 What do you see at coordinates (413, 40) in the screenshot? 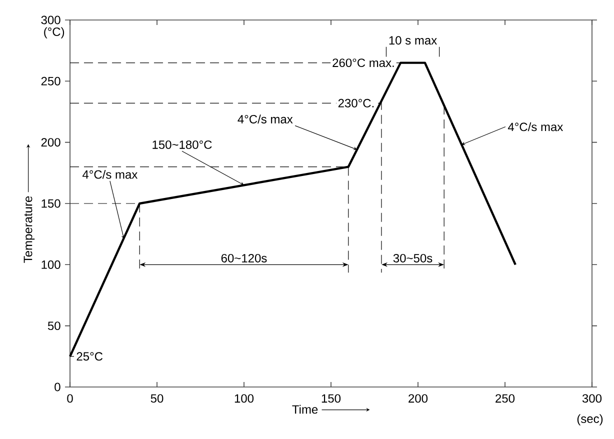
I see `annotation: 10 s max` at bounding box center [413, 40].